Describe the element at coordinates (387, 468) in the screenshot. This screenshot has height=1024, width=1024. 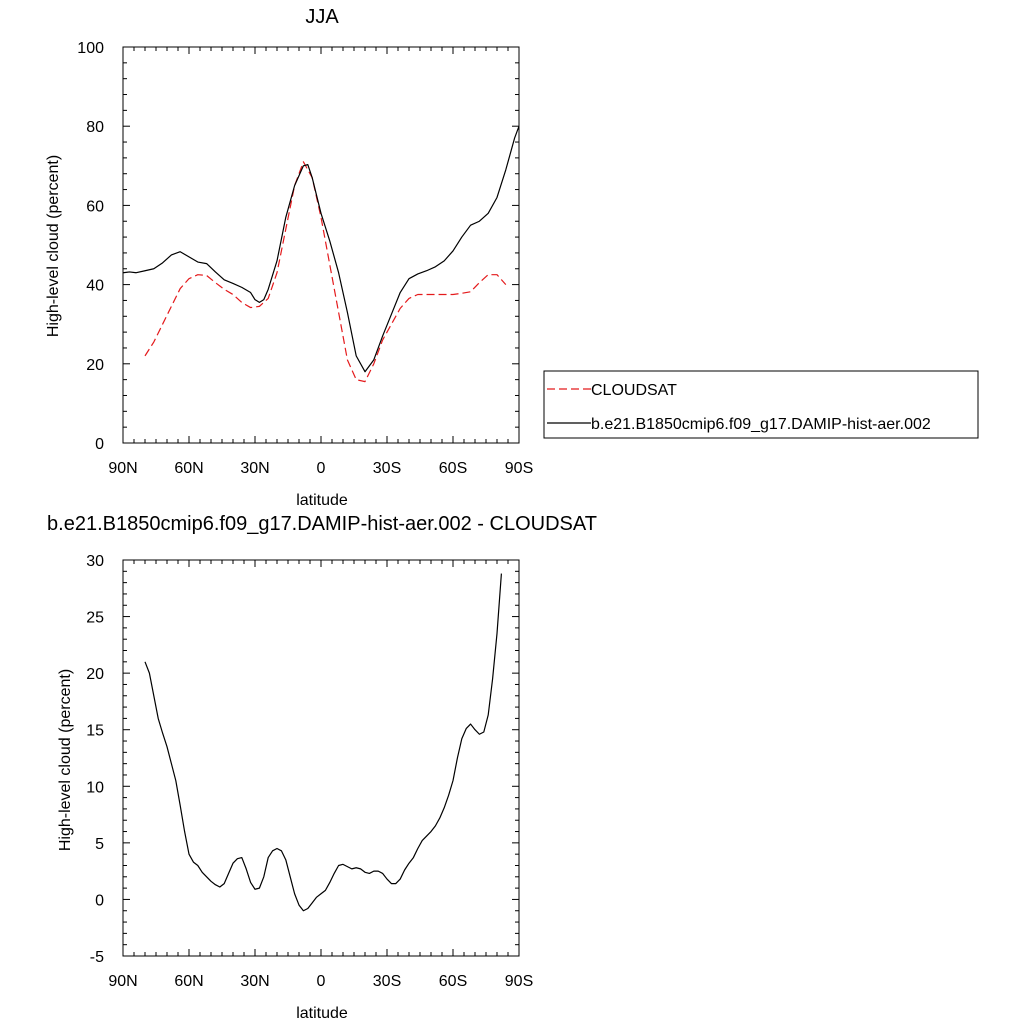
I see `top-x-tick-label: 30S` at that location.